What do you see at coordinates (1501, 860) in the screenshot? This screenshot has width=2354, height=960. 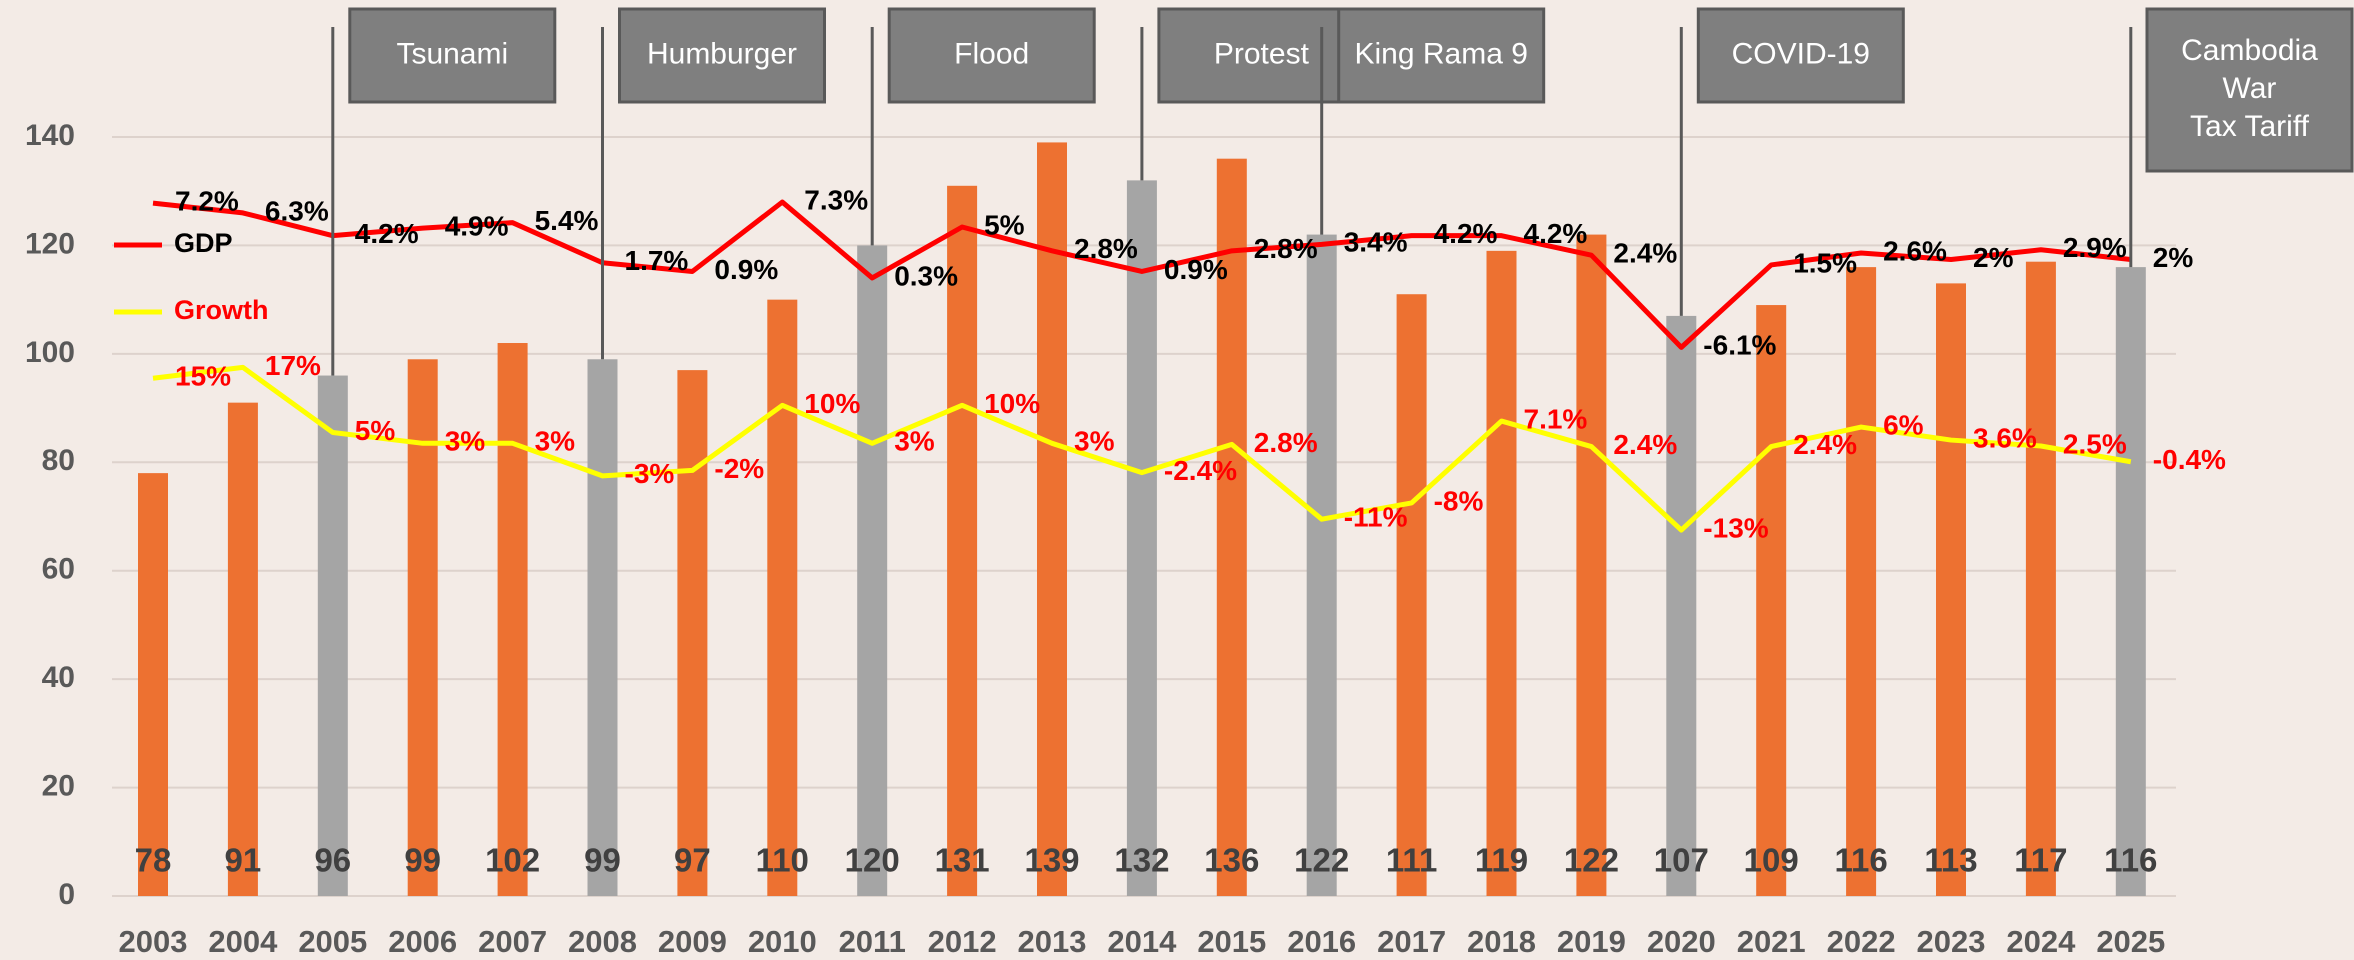 I see `bar-label: 119` at bounding box center [1501, 860].